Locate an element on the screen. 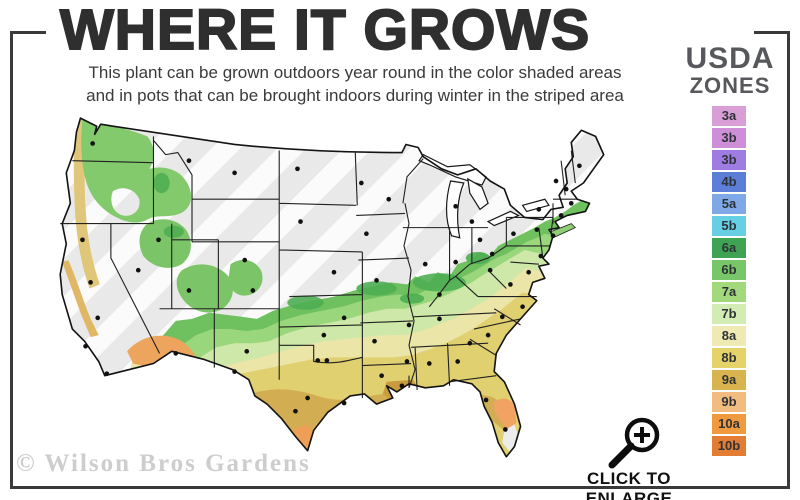  legend-zone-chip: 6a is located at coordinates (729, 248).